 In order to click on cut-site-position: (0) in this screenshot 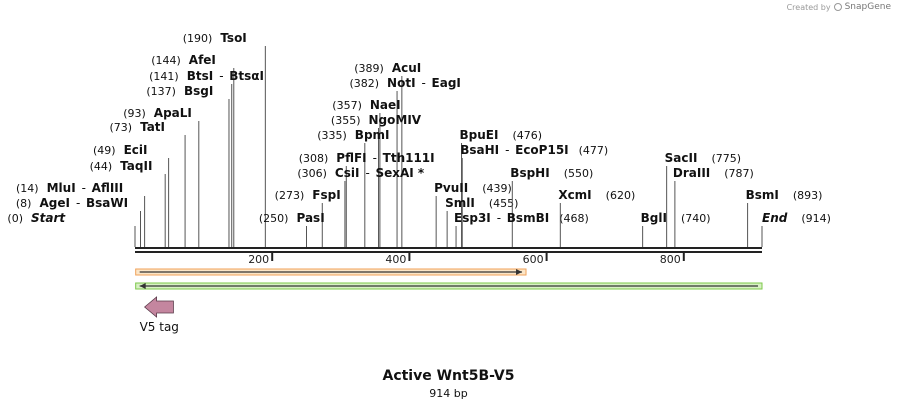, I will do `click(15, 218)`.